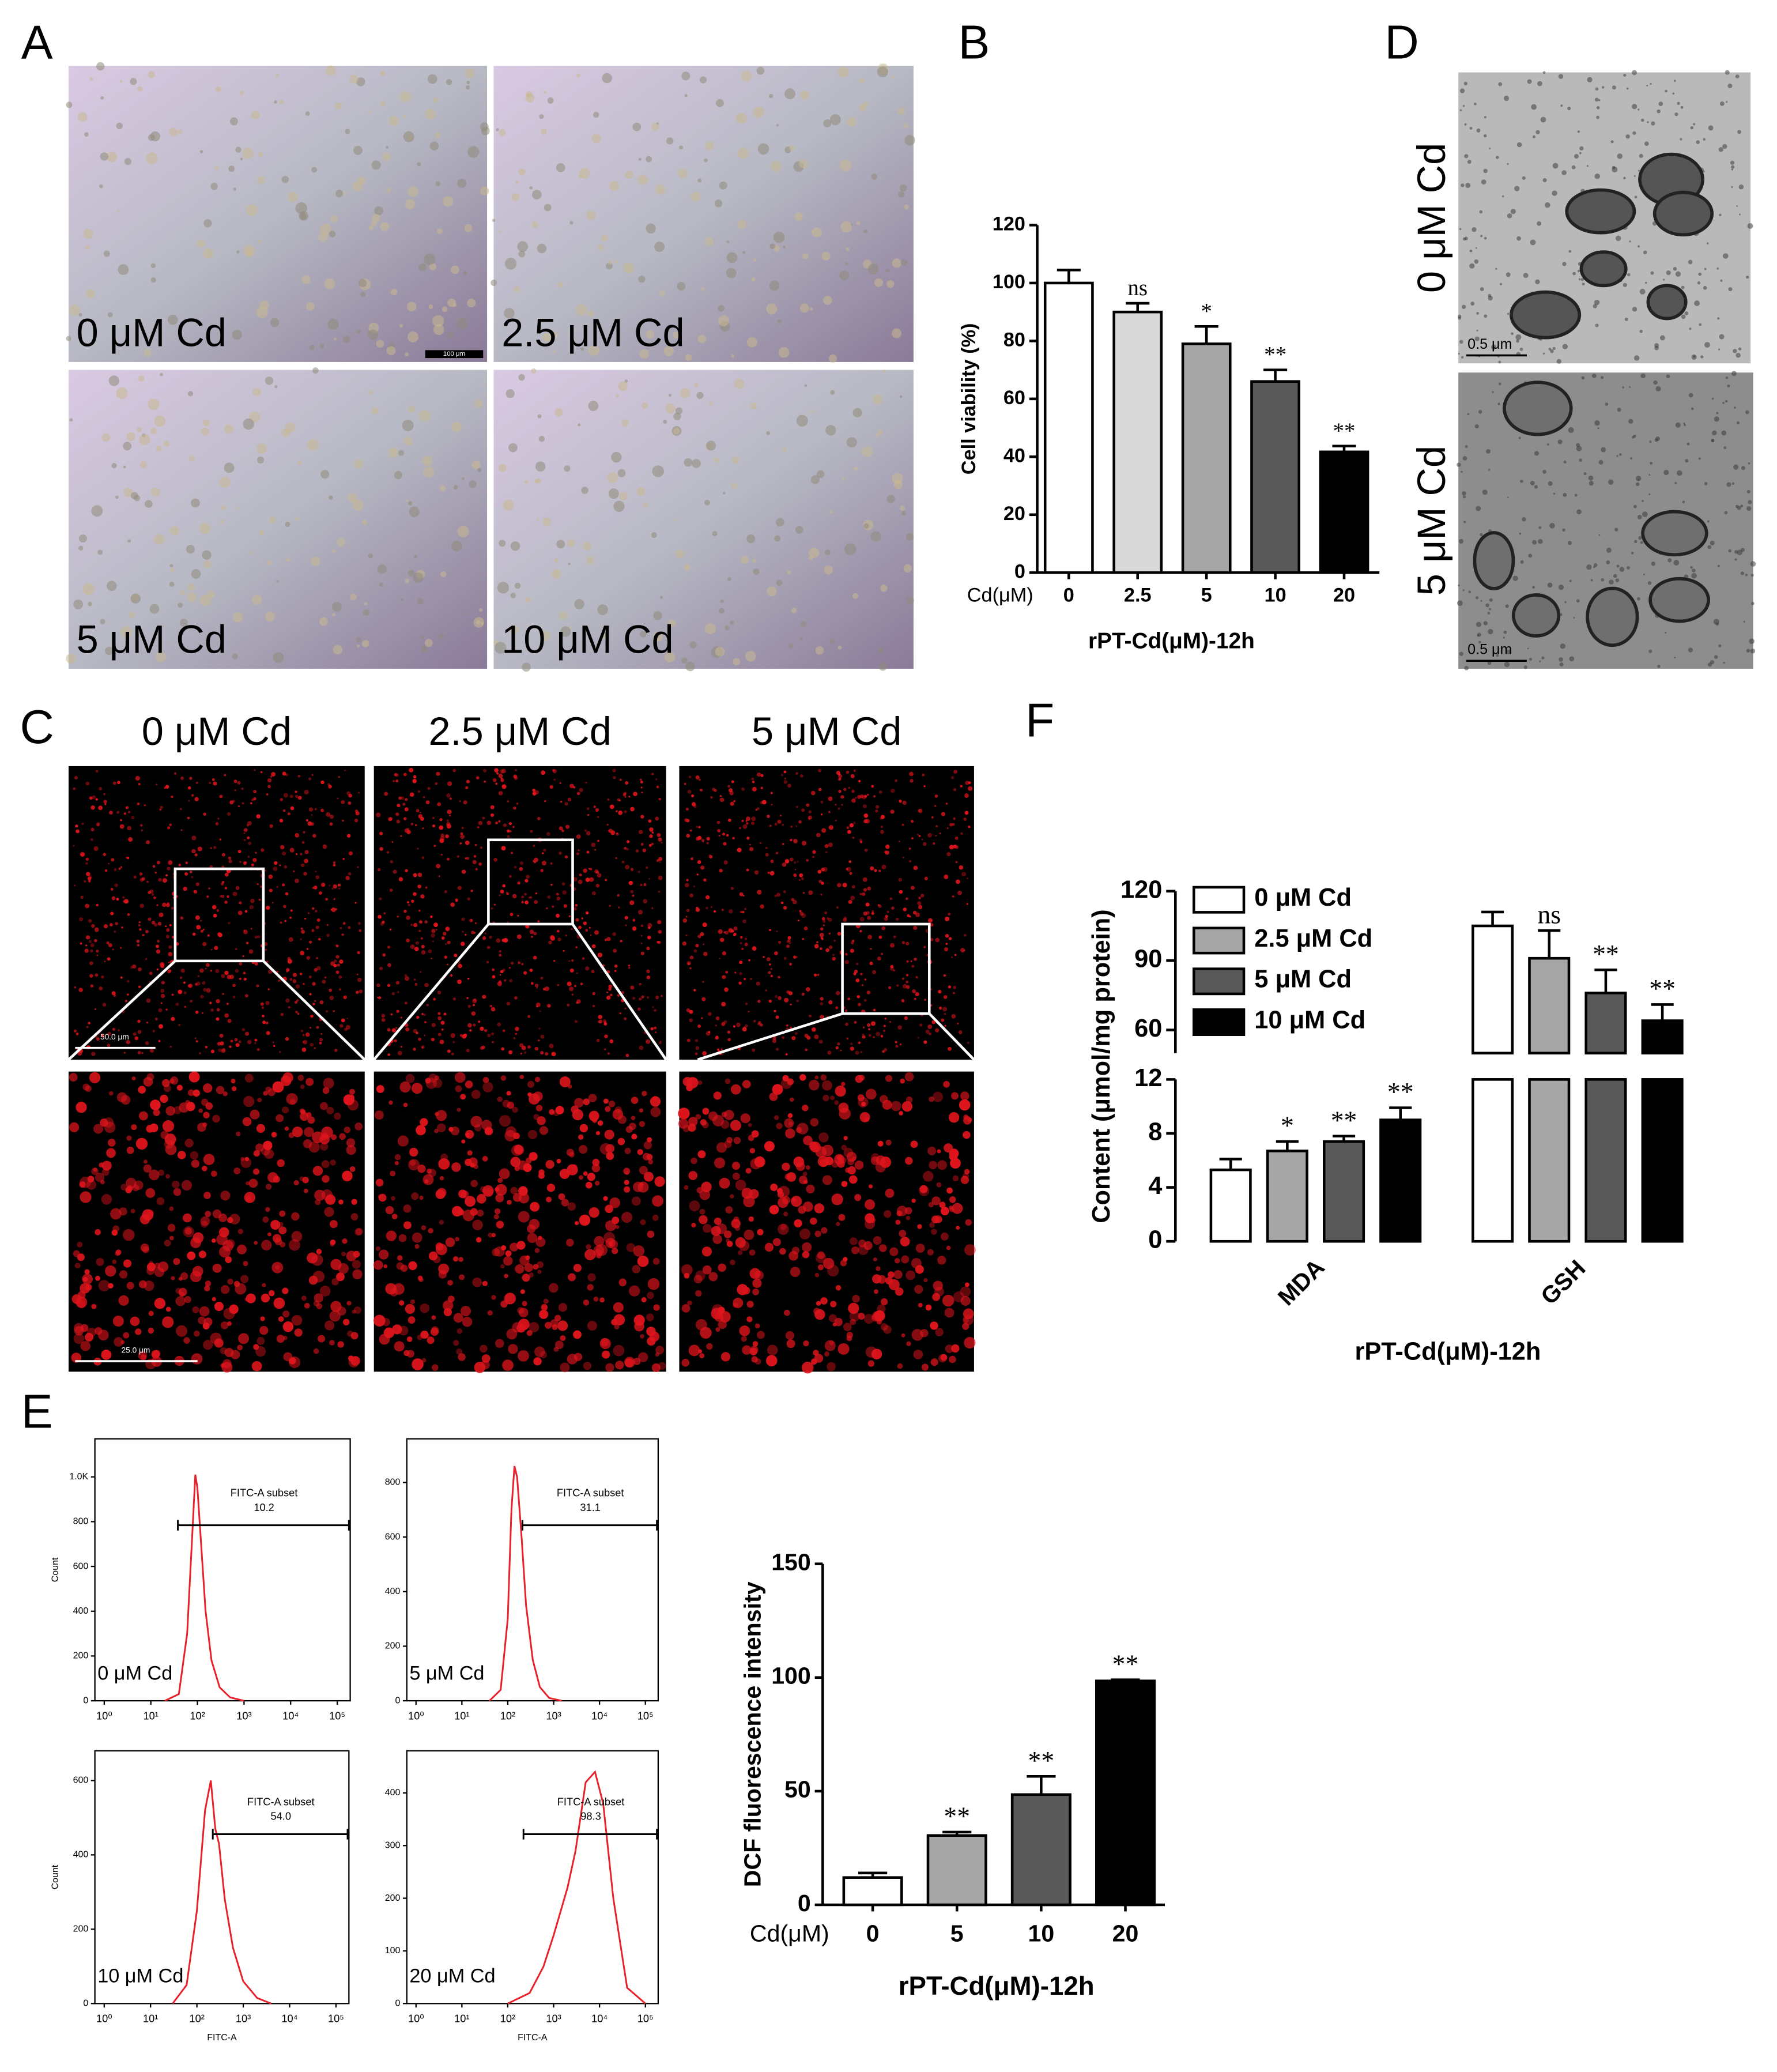  I want to click on y-tick-label: 100, so click(1009, 282).